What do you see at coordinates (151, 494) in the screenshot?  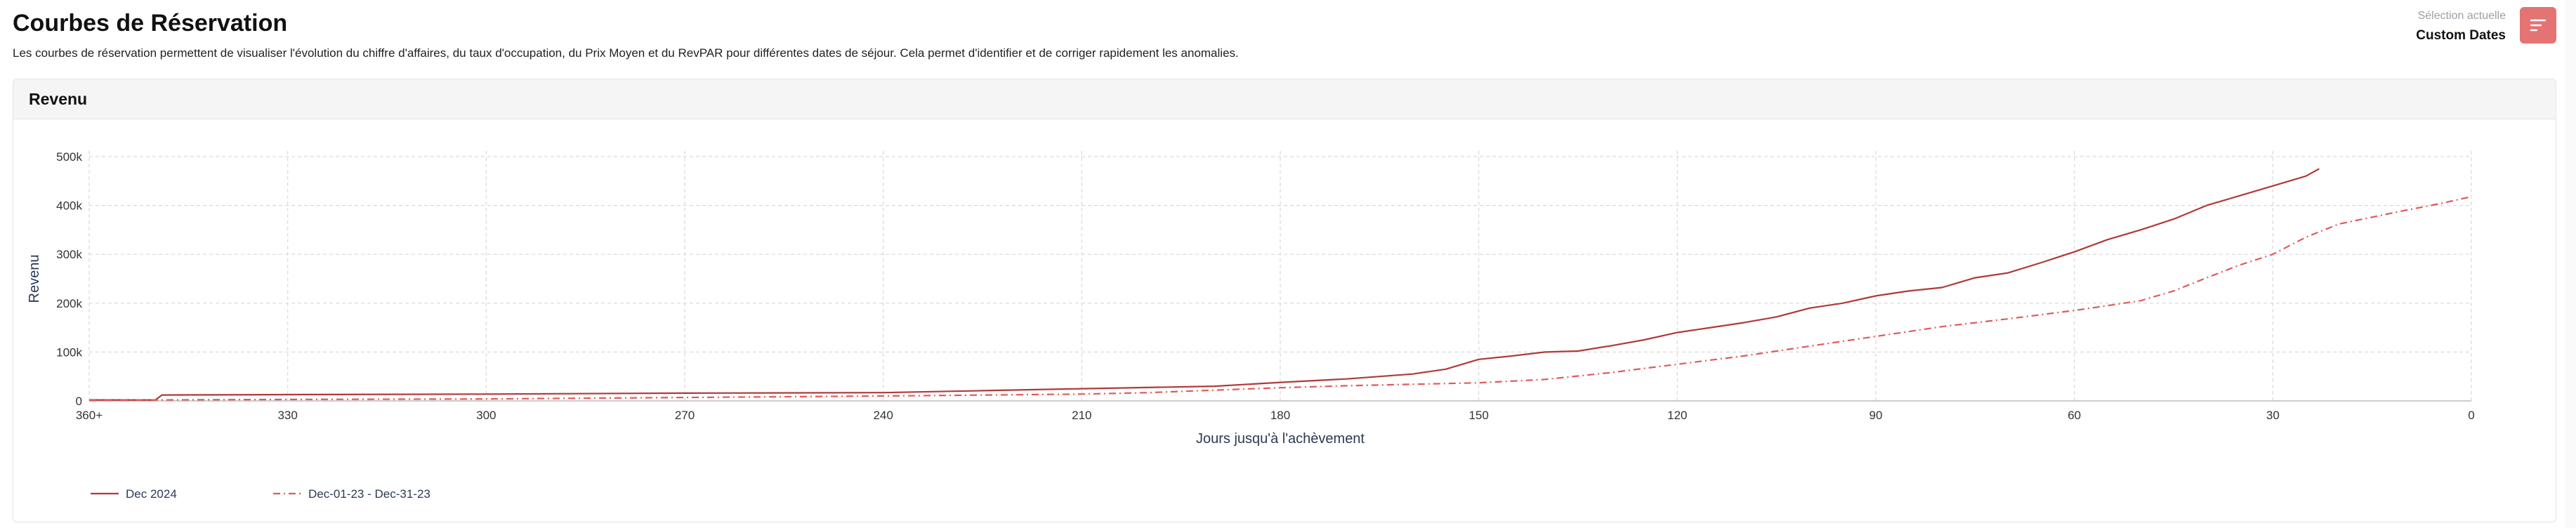 I see `legend-label-1: Dec 2024` at bounding box center [151, 494].